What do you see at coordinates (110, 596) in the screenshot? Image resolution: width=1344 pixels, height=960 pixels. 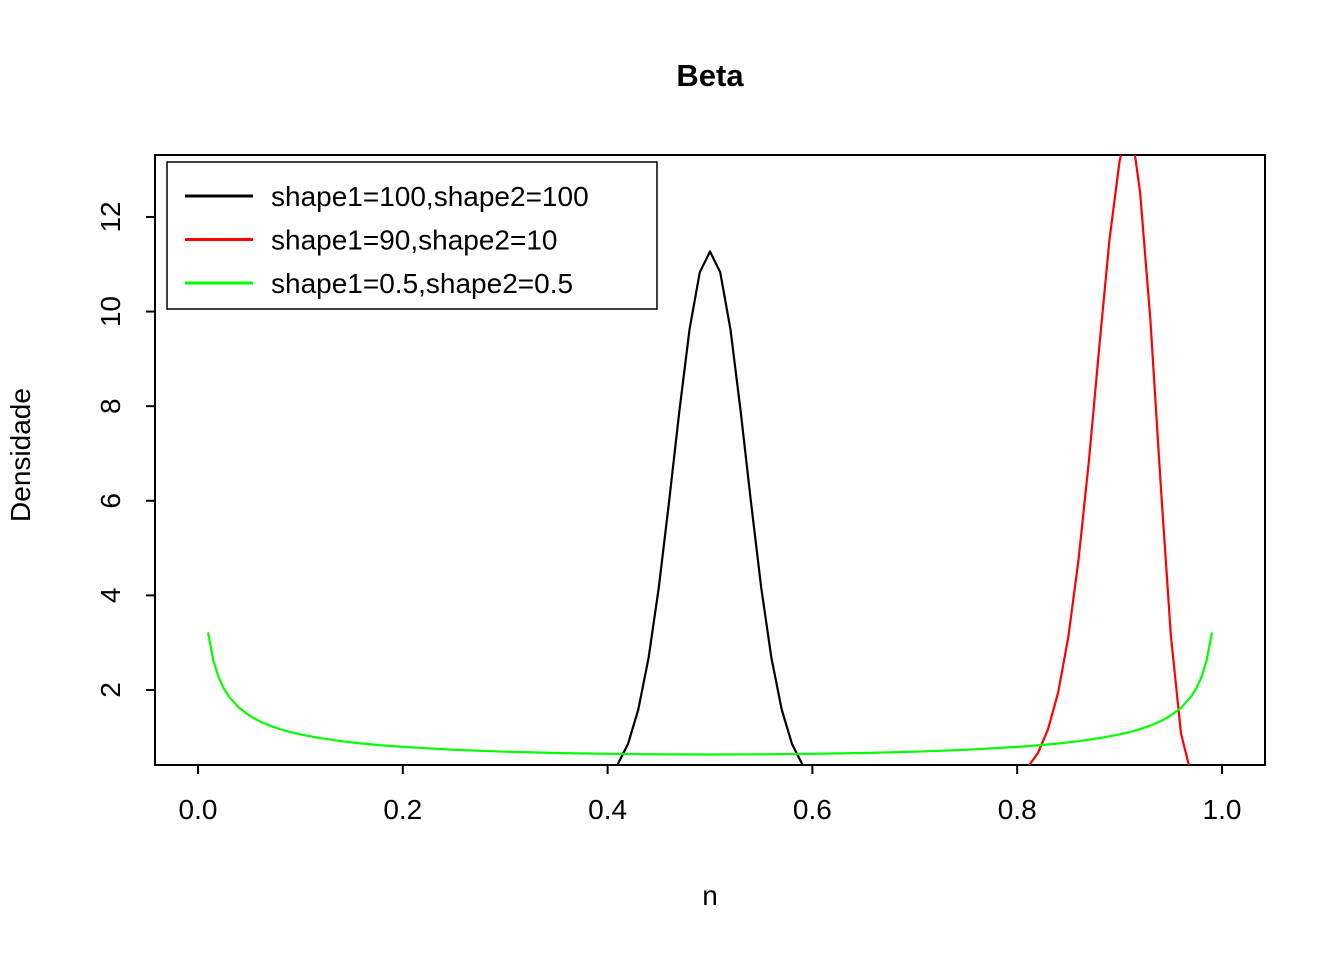 I see `y-tick-label: 4` at bounding box center [110, 596].